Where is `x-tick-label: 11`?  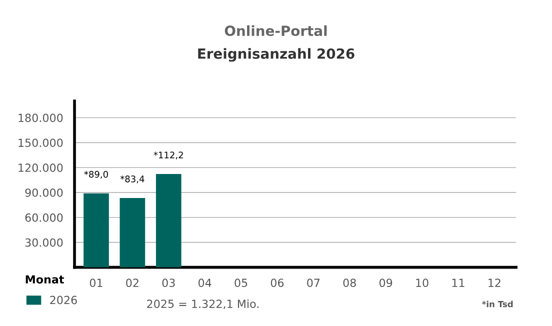 x-tick-label: 11 is located at coordinates (458, 282).